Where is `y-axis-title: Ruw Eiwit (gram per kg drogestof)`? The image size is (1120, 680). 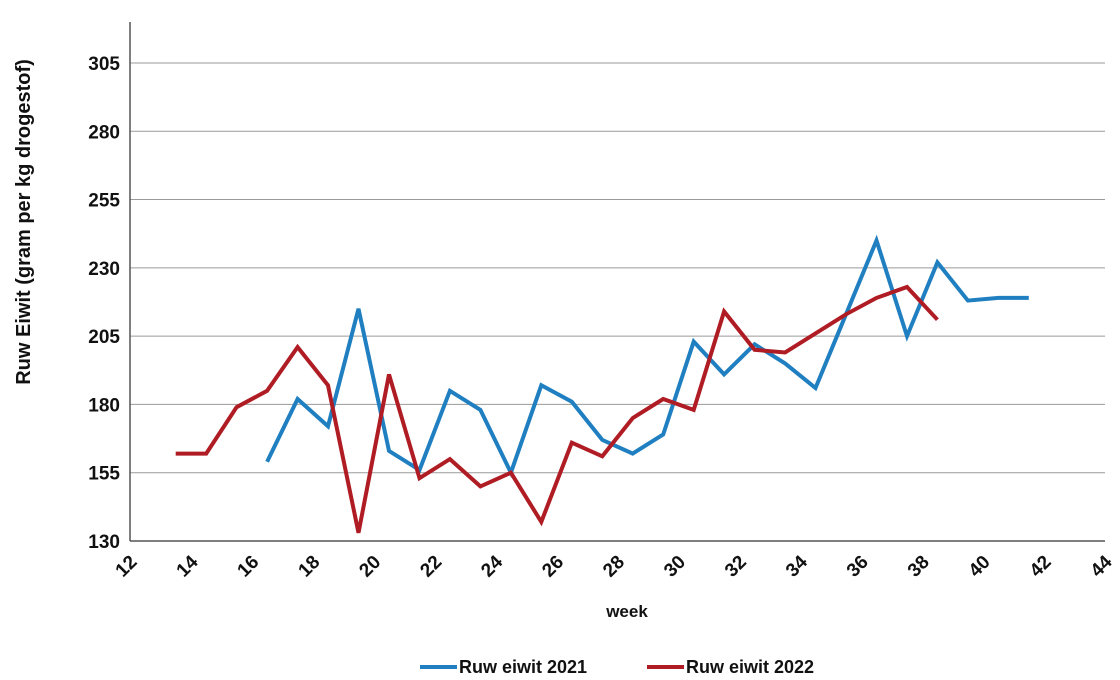 y-axis-title: Ruw Eiwit (gram per kg drogestof) is located at coordinates (24, 222).